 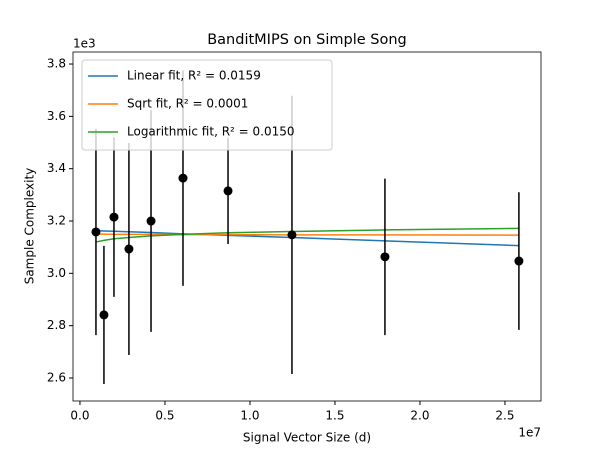 What do you see at coordinates (334, 416) in the screenshot?
I see `x-tick-label: 1.5` at bounding box center [334, 416].